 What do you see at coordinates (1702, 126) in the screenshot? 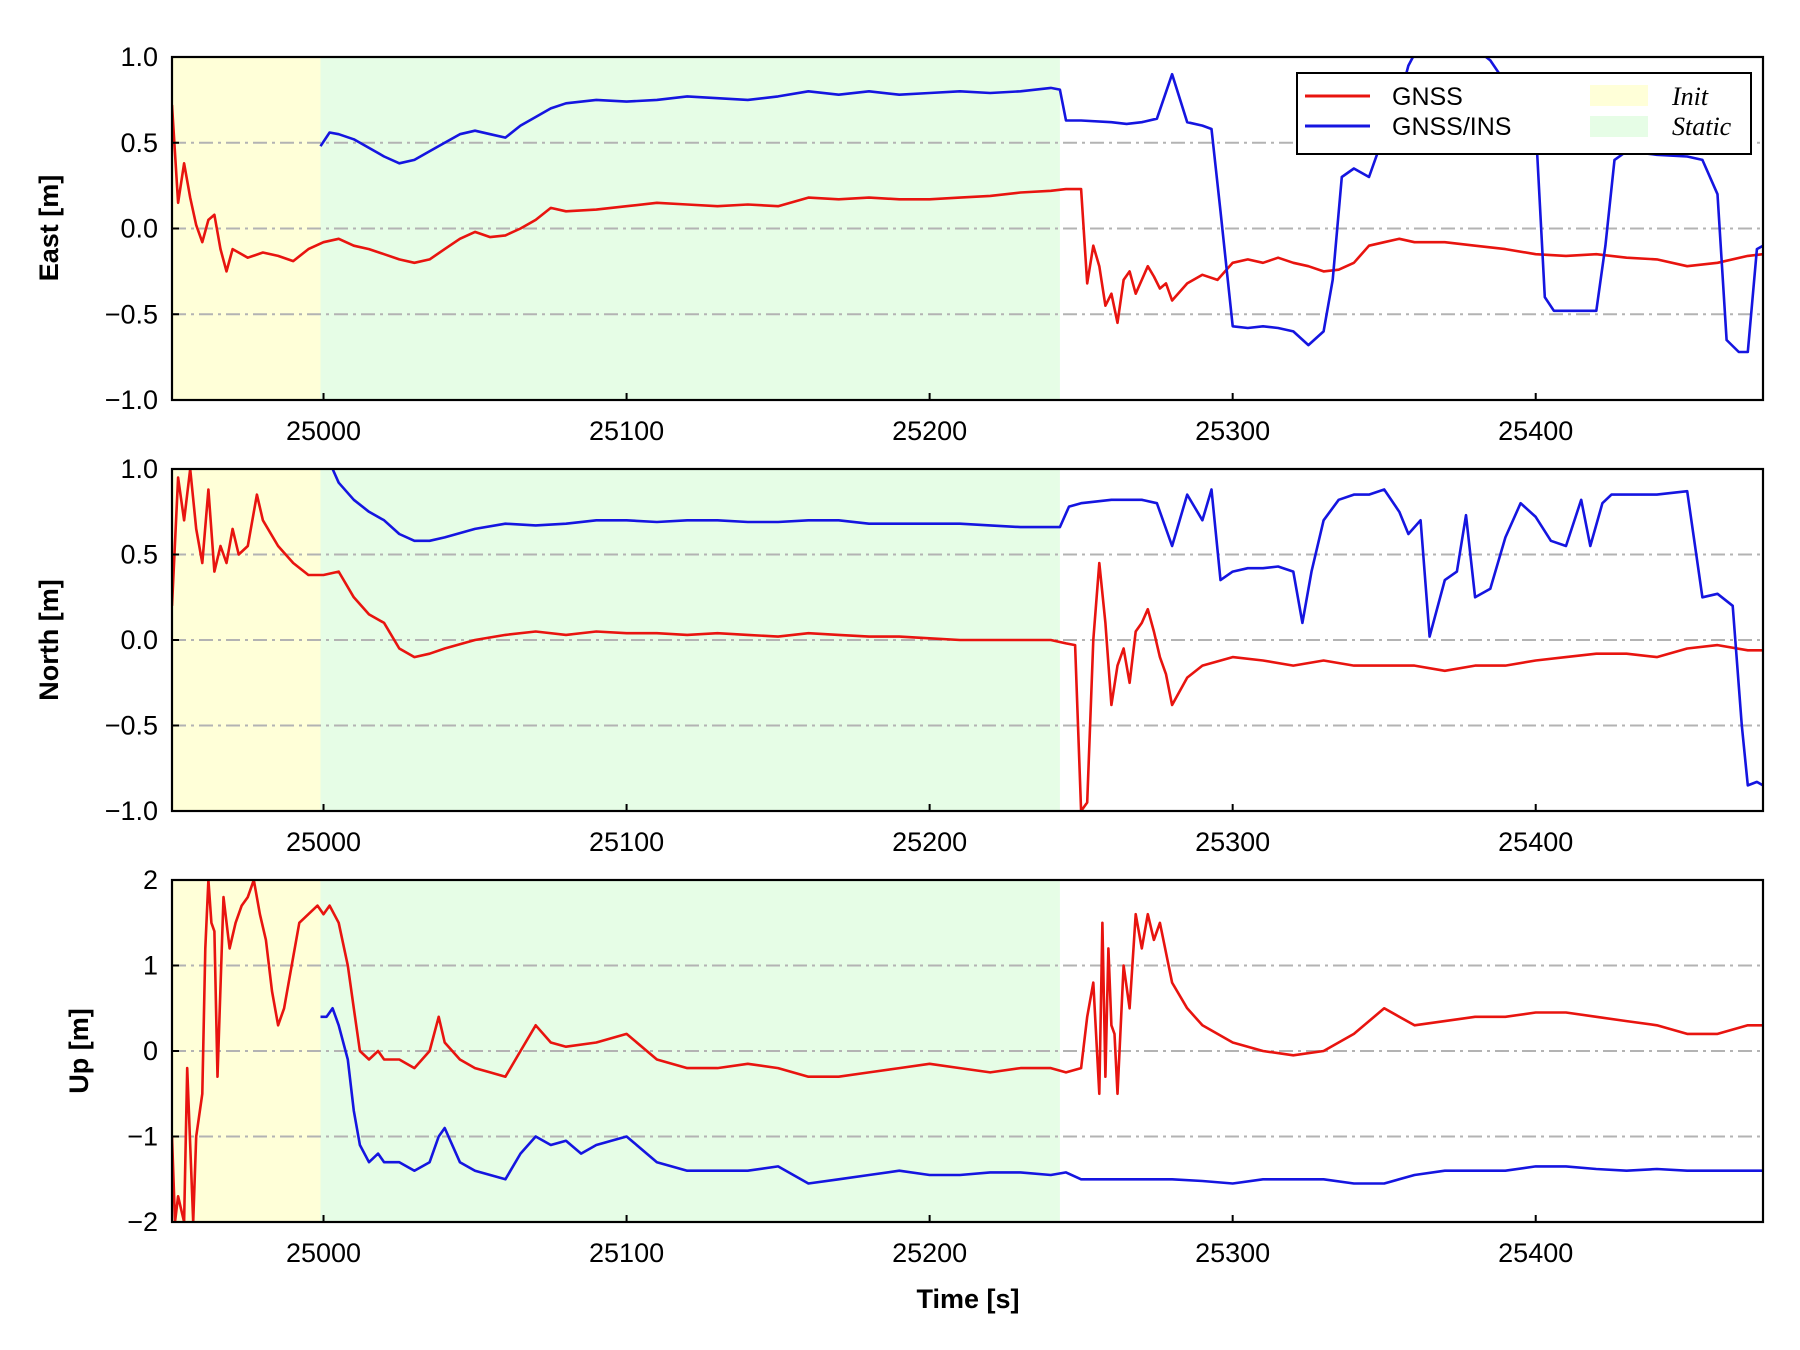
I see `legend-static-label: Static` at bounding box center [1702, 126].